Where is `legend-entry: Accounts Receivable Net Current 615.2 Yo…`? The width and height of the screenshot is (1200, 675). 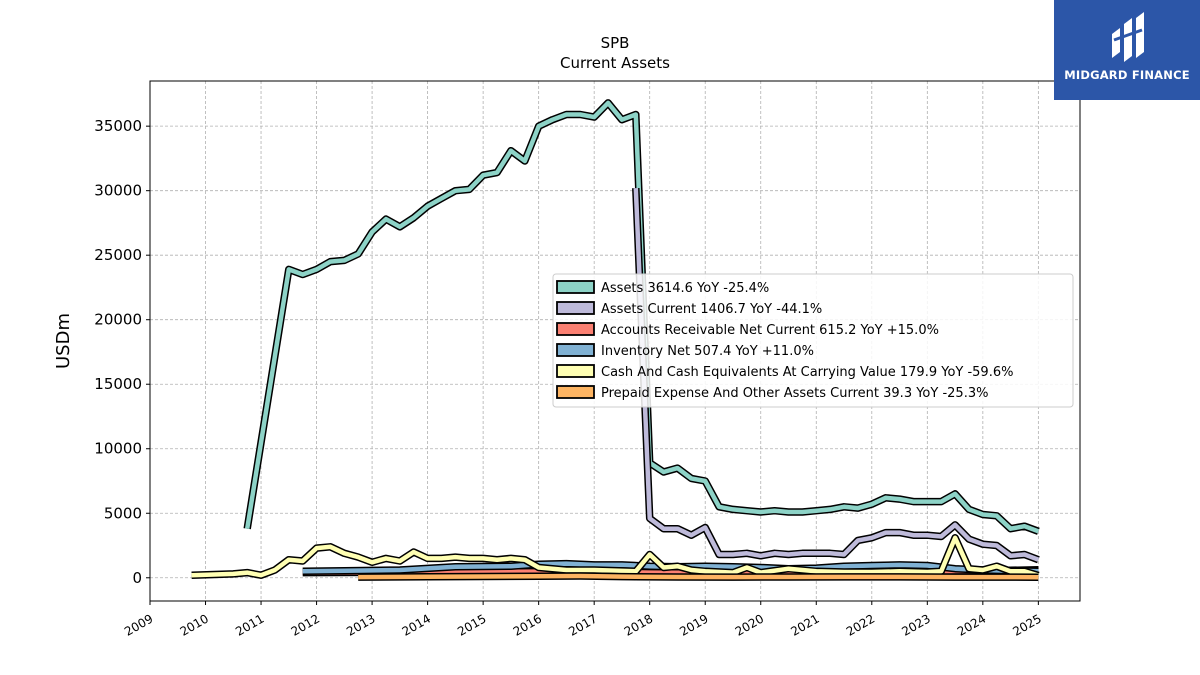
legend-entry: Accounts Receivable Net Current 615.2 Yo… is located at coordinates (770, 330).